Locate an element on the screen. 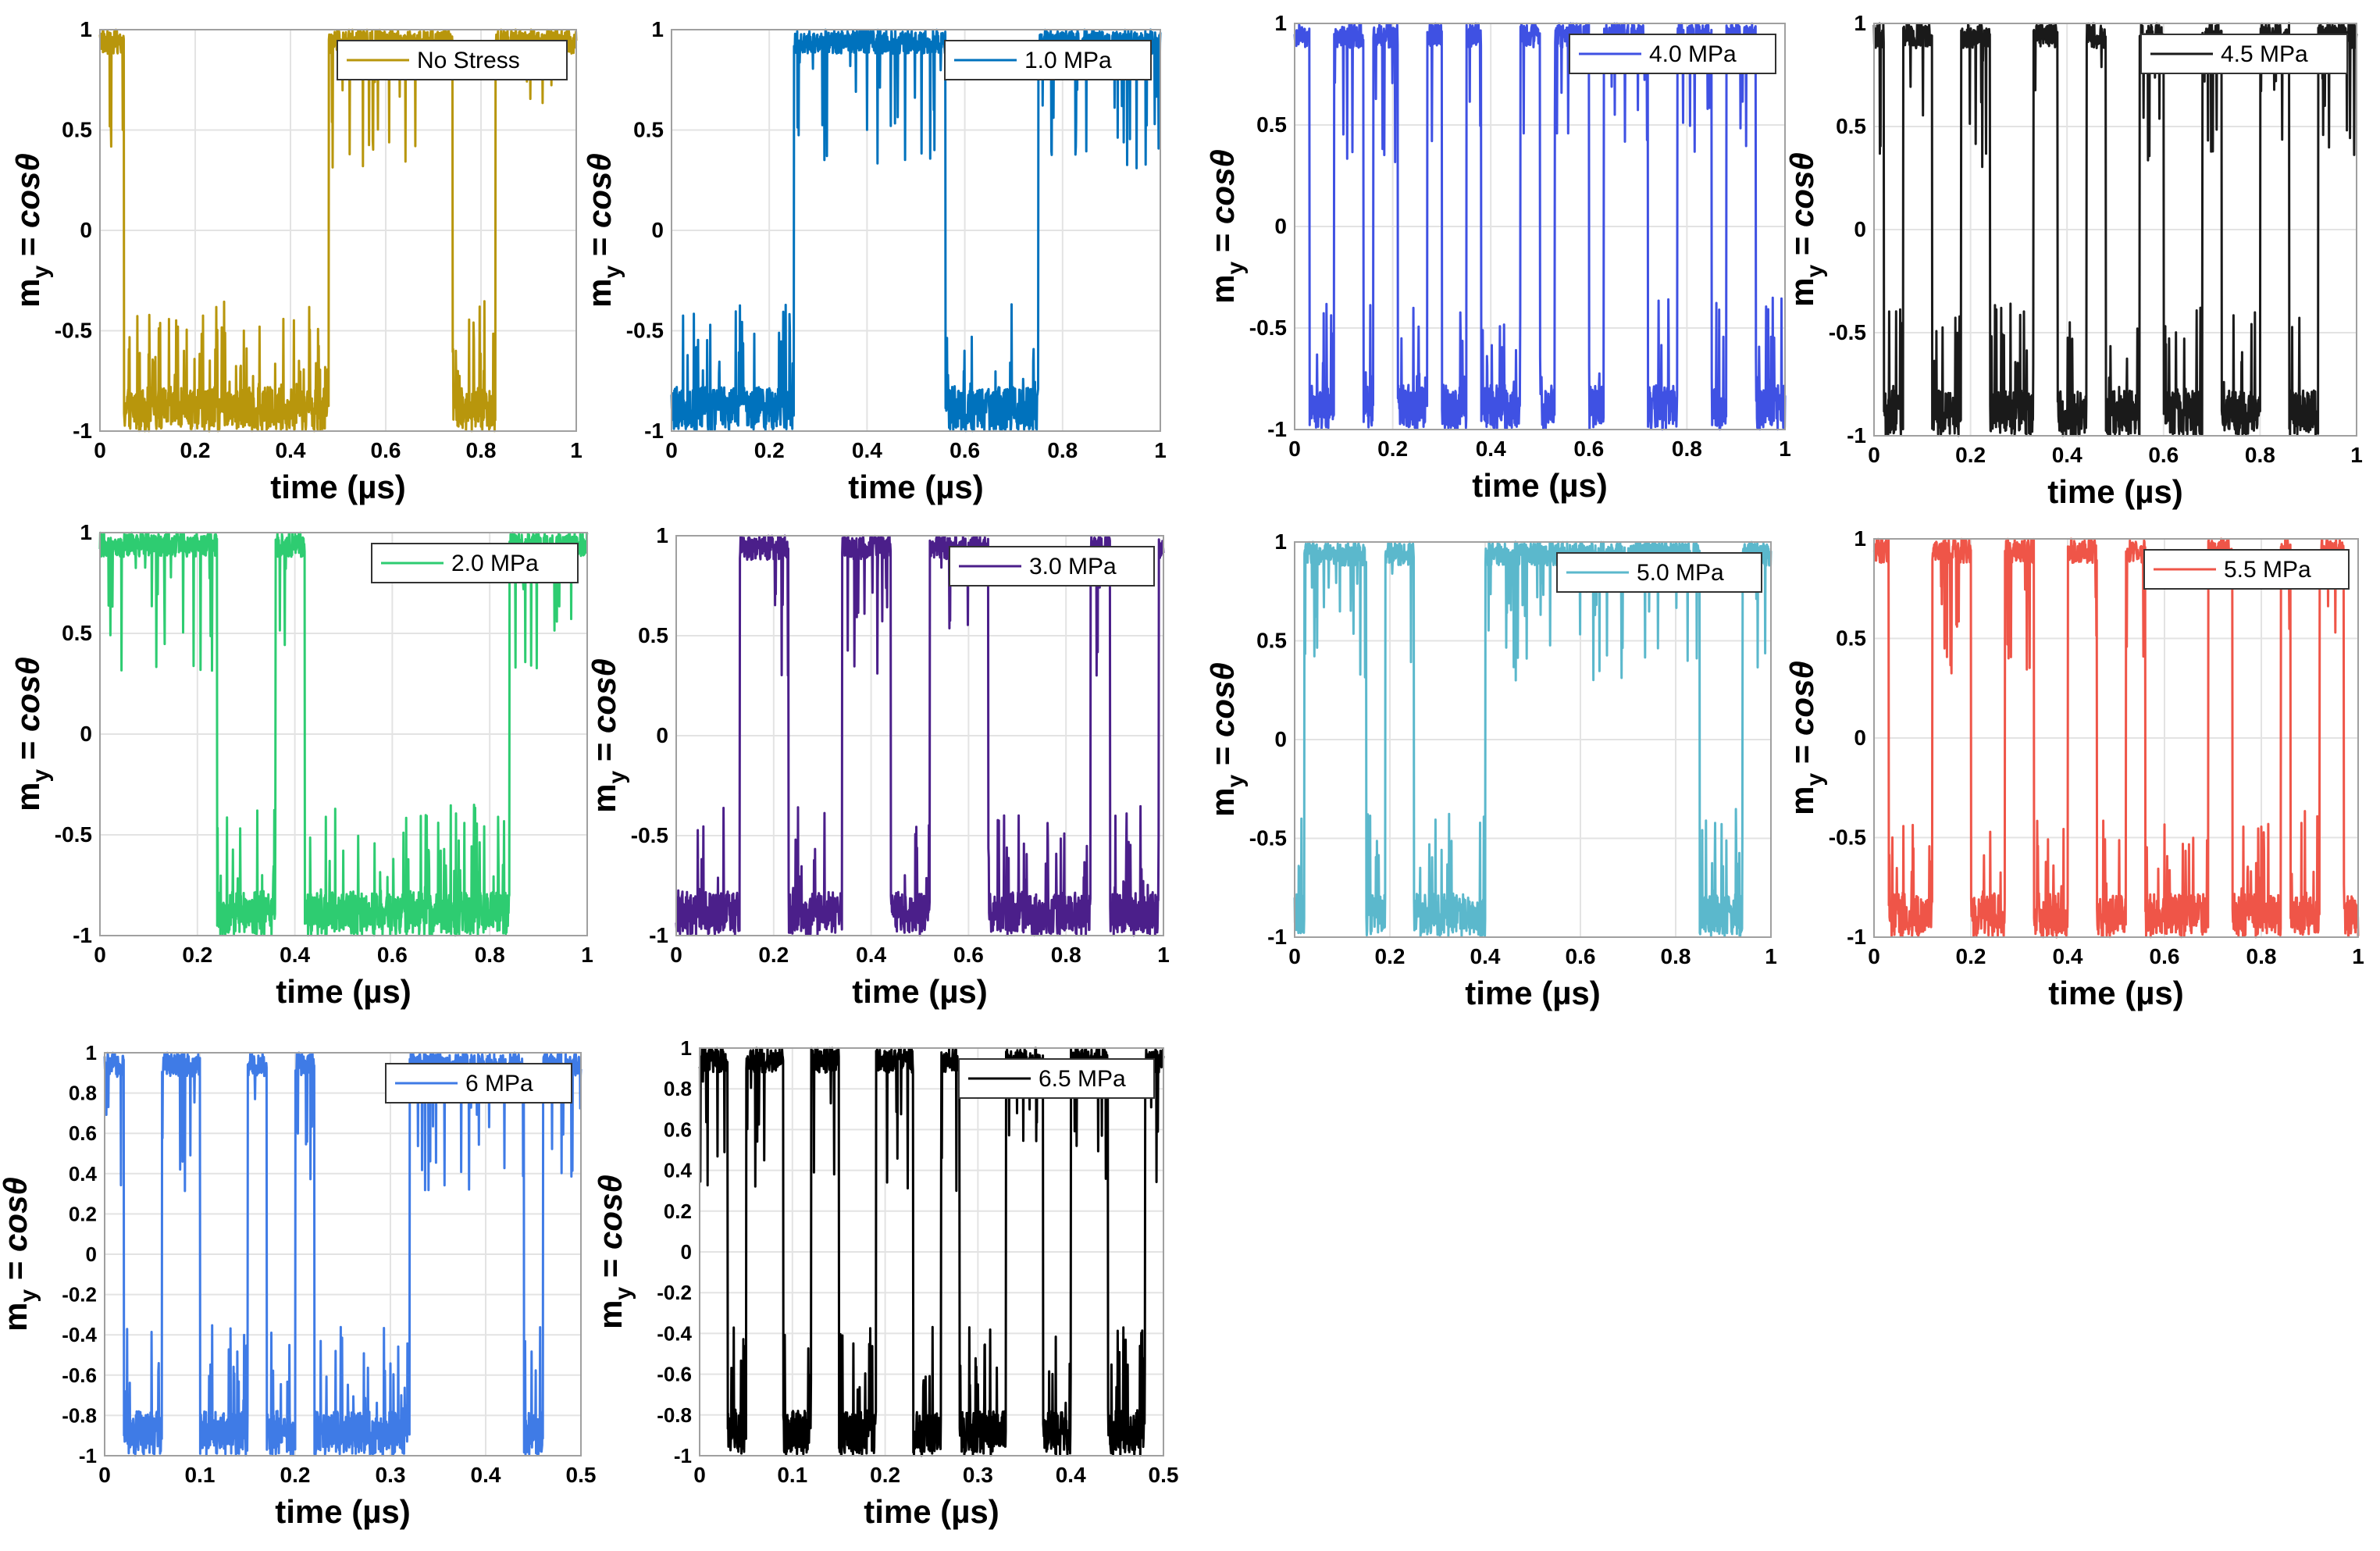  series-line is located at coordinates (2116, 738).